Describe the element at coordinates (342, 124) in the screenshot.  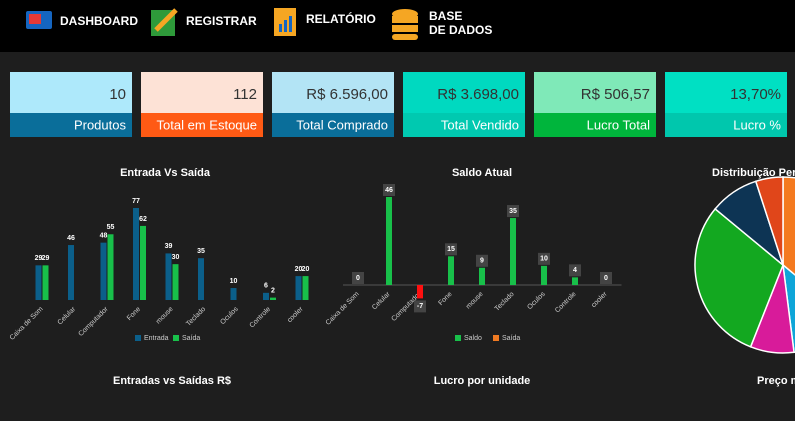
I see `card-label: Total Comprado` at that location.